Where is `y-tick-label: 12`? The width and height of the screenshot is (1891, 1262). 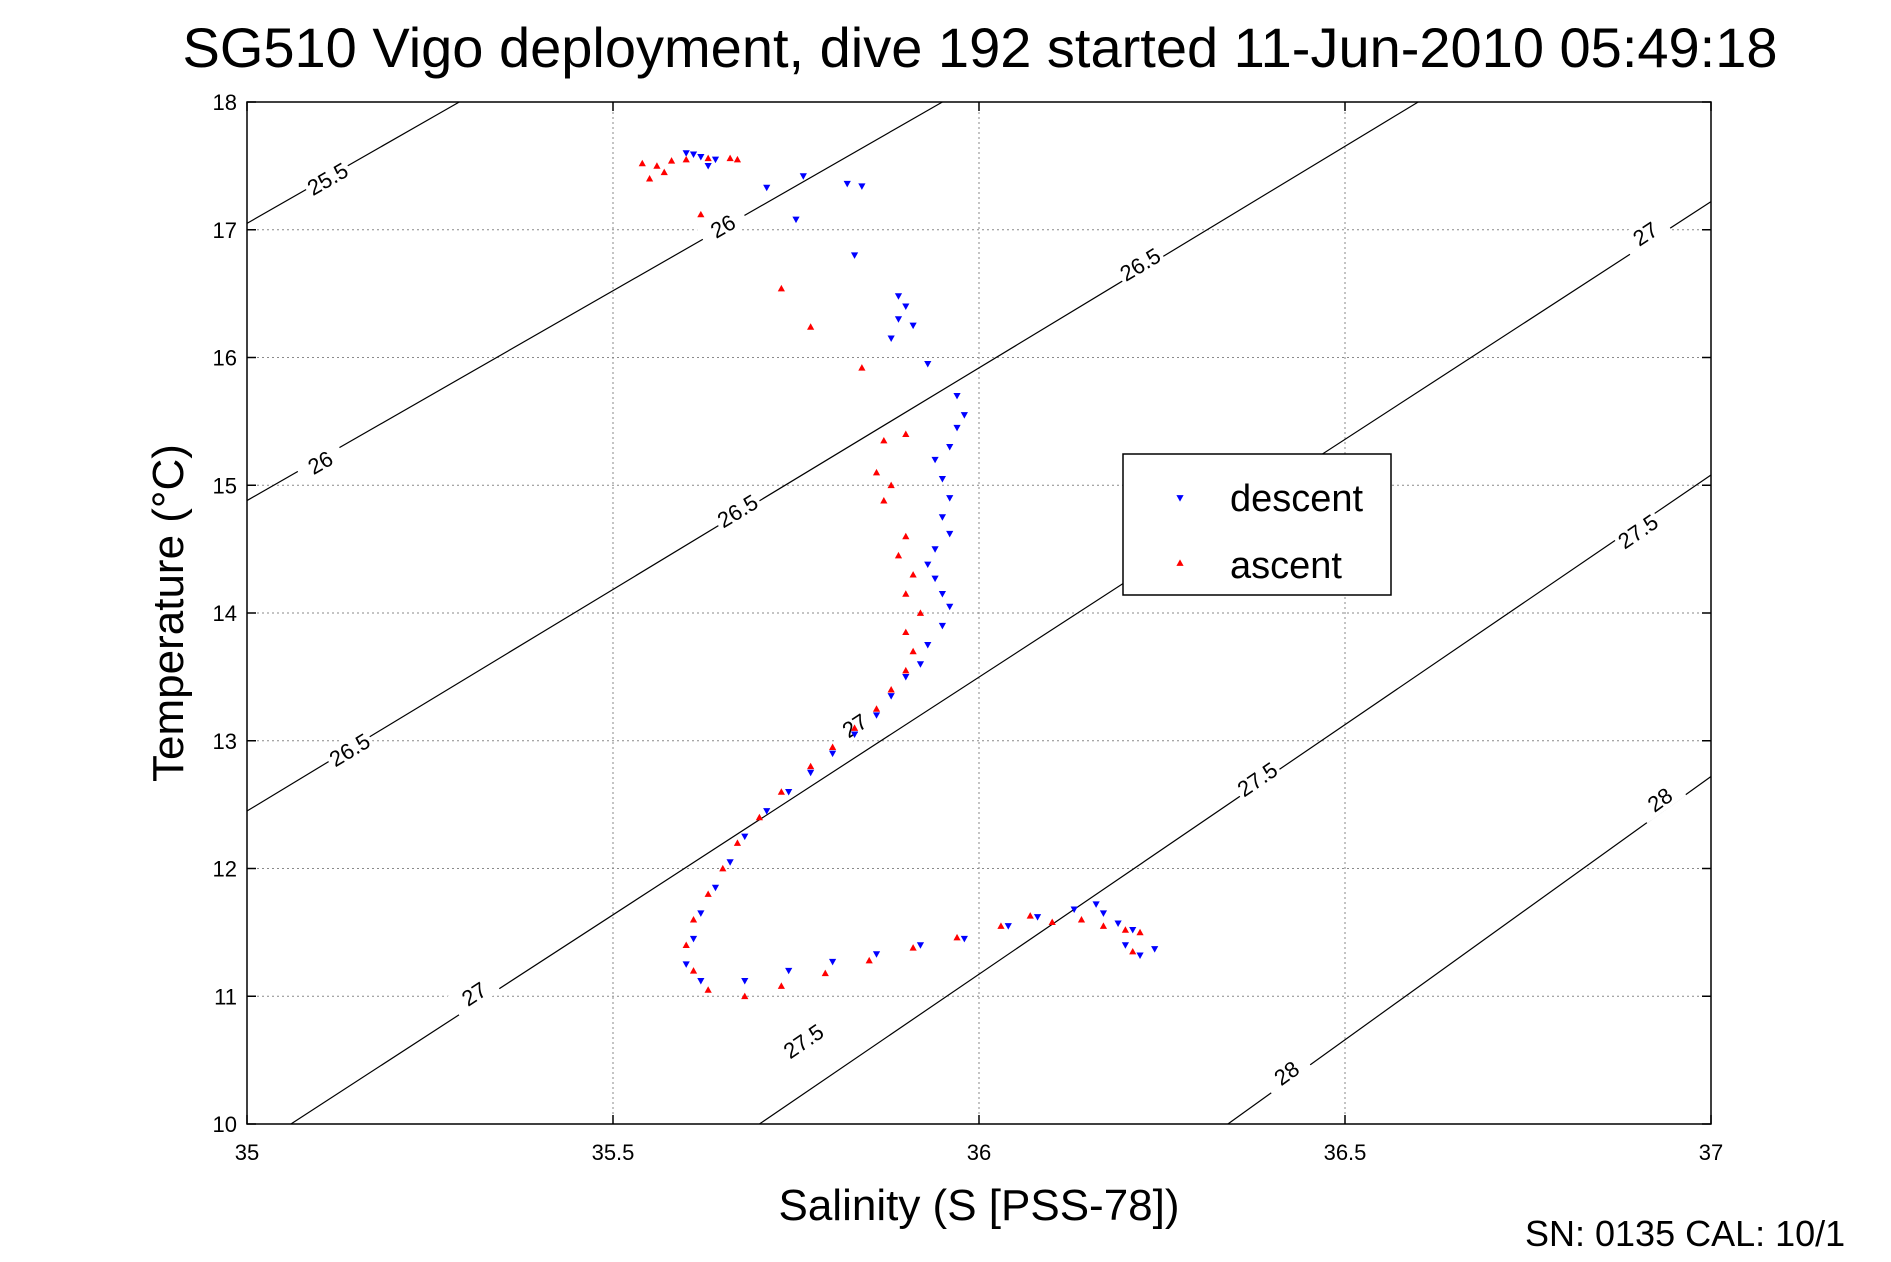
y-tick-label: 12 is located at coordinates (225, 869).